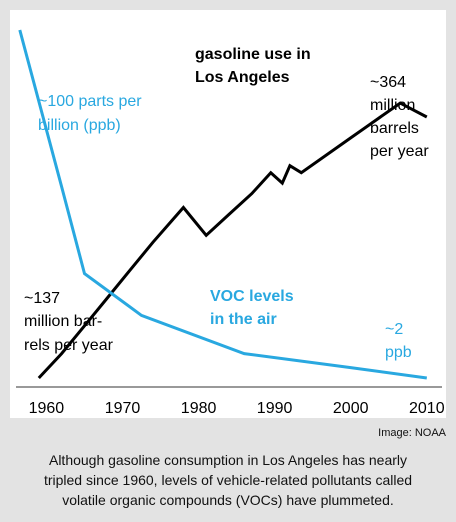  What do you see at coordinates (243, 319) in the screenshot?
I see `voc-title-line-2: in the air` at bounding box center [243, 319].